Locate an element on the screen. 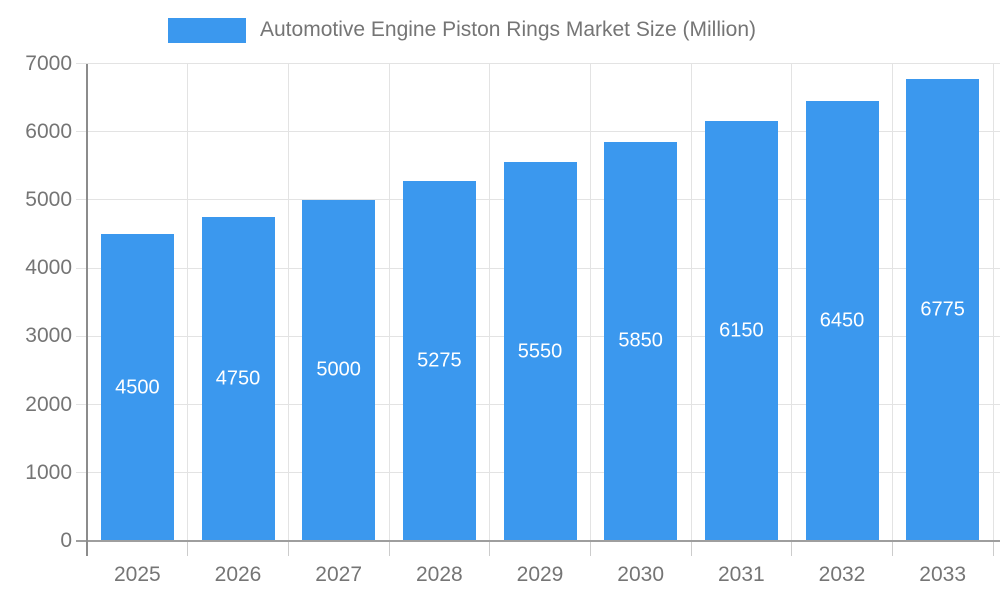  bar-value-label: 4500 is located at coordinates (137, 387).